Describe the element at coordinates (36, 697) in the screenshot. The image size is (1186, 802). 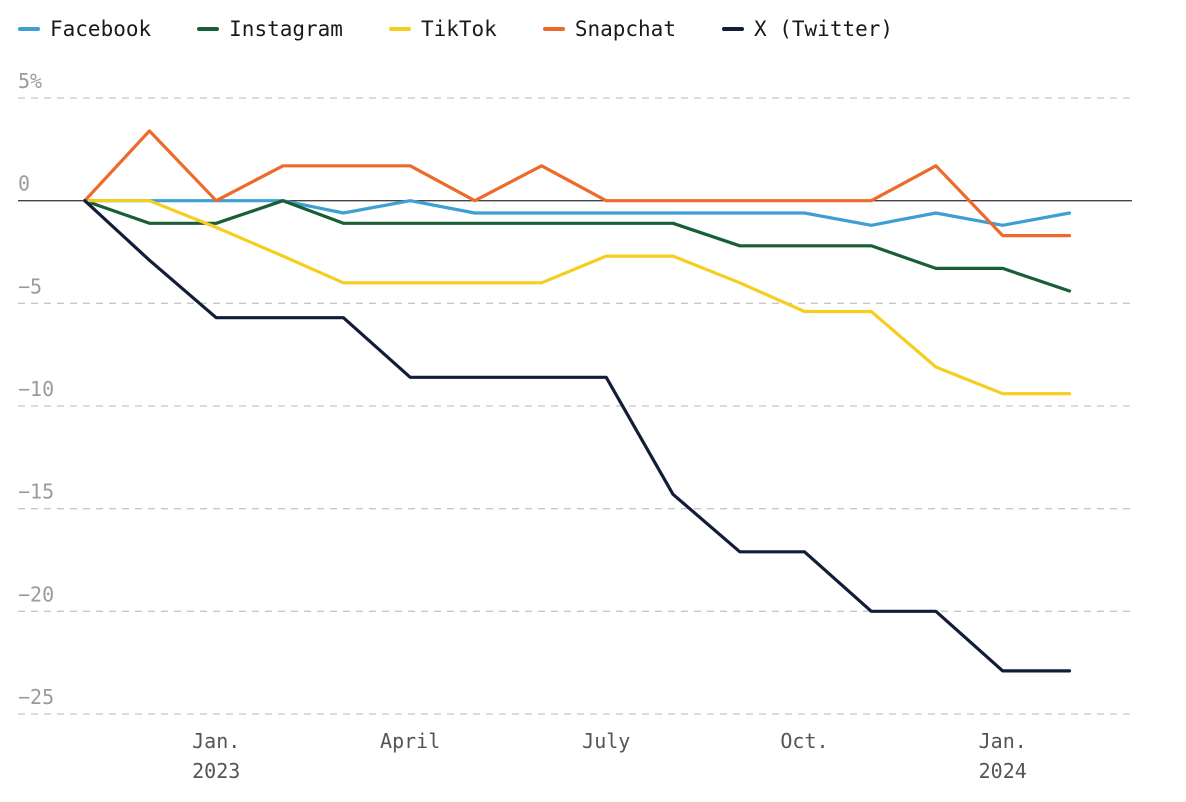
I see `y-tick-label: −25` at that location.